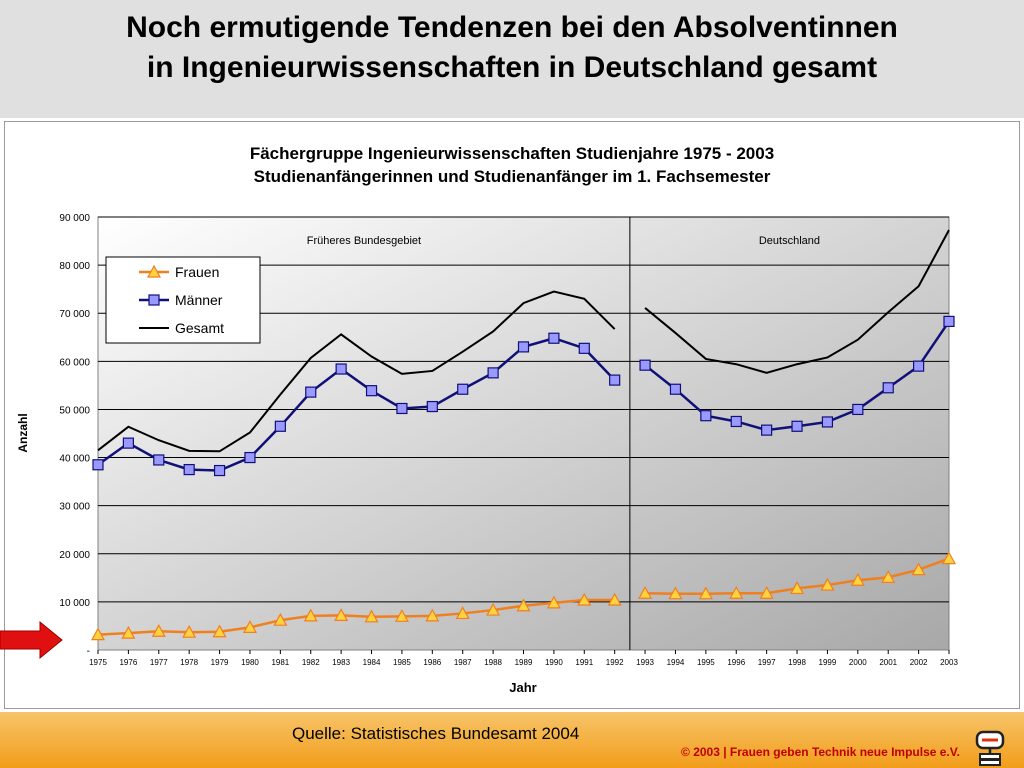 The width and height of the screenshot is (1024, 768). I want to click on x-tick-label: 1988, so click(493, 662).